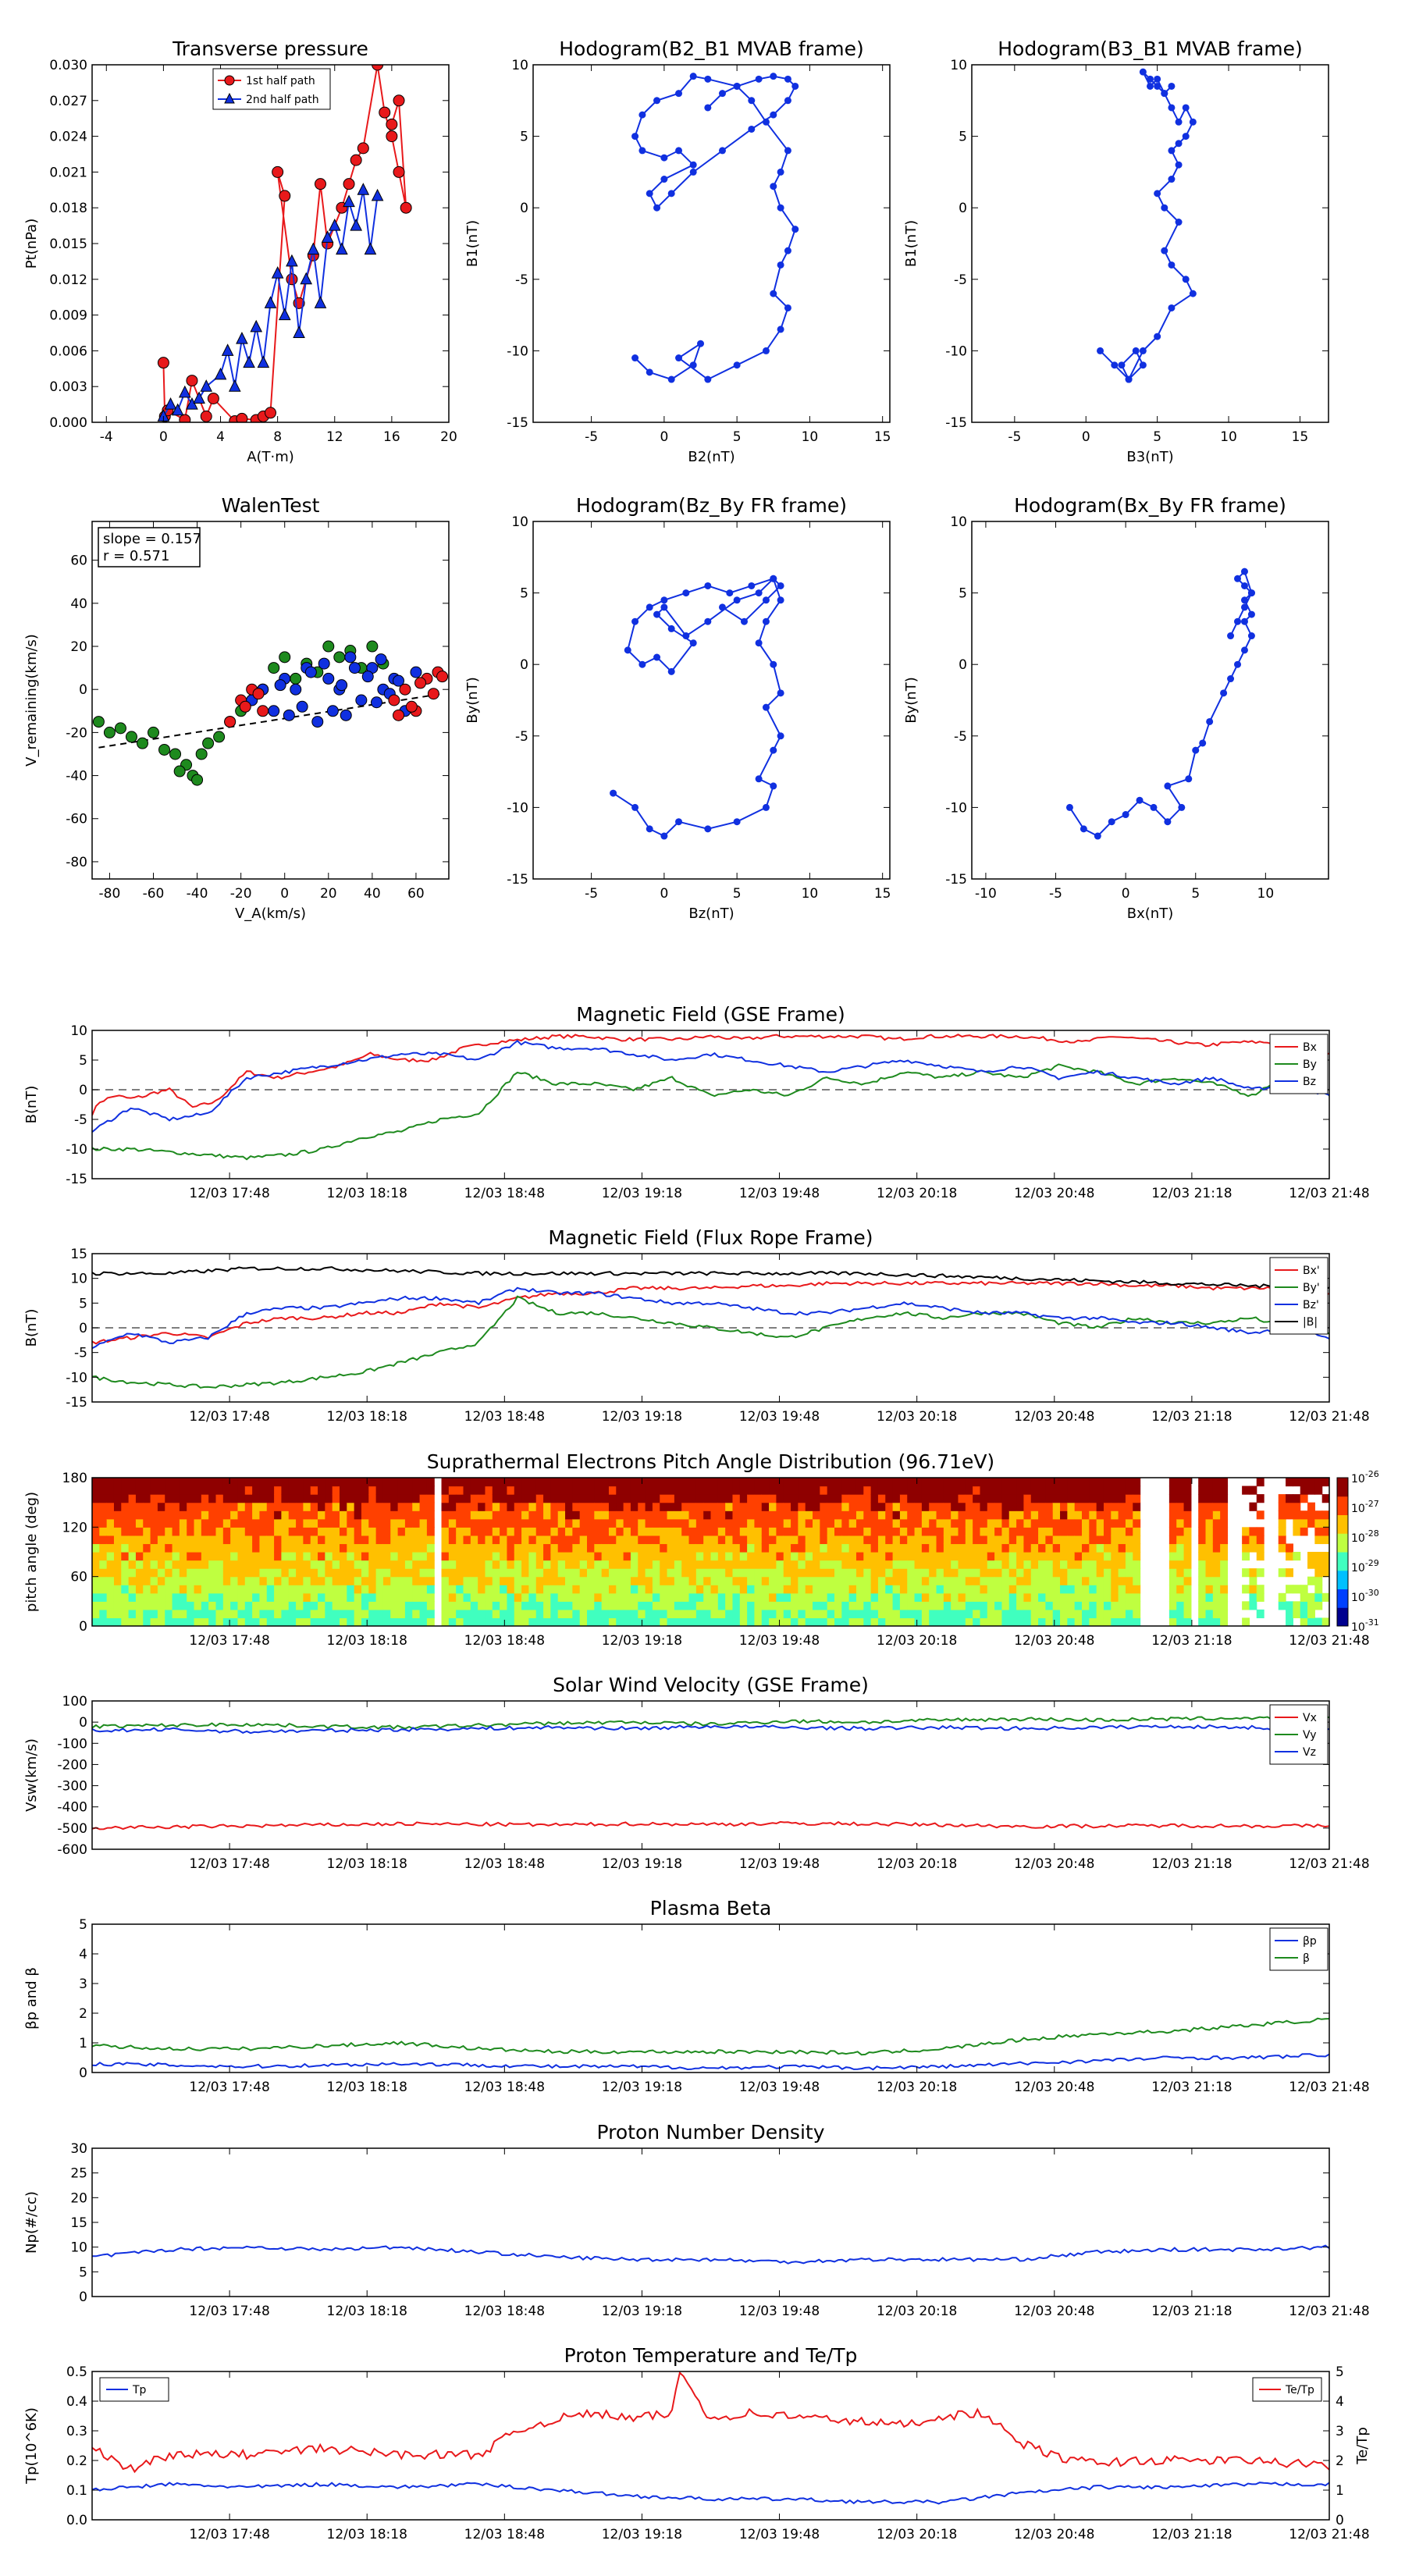 The height and width of the screenshot is (2576, 1405). I want to click on series-line-β, so click(711, 2037).